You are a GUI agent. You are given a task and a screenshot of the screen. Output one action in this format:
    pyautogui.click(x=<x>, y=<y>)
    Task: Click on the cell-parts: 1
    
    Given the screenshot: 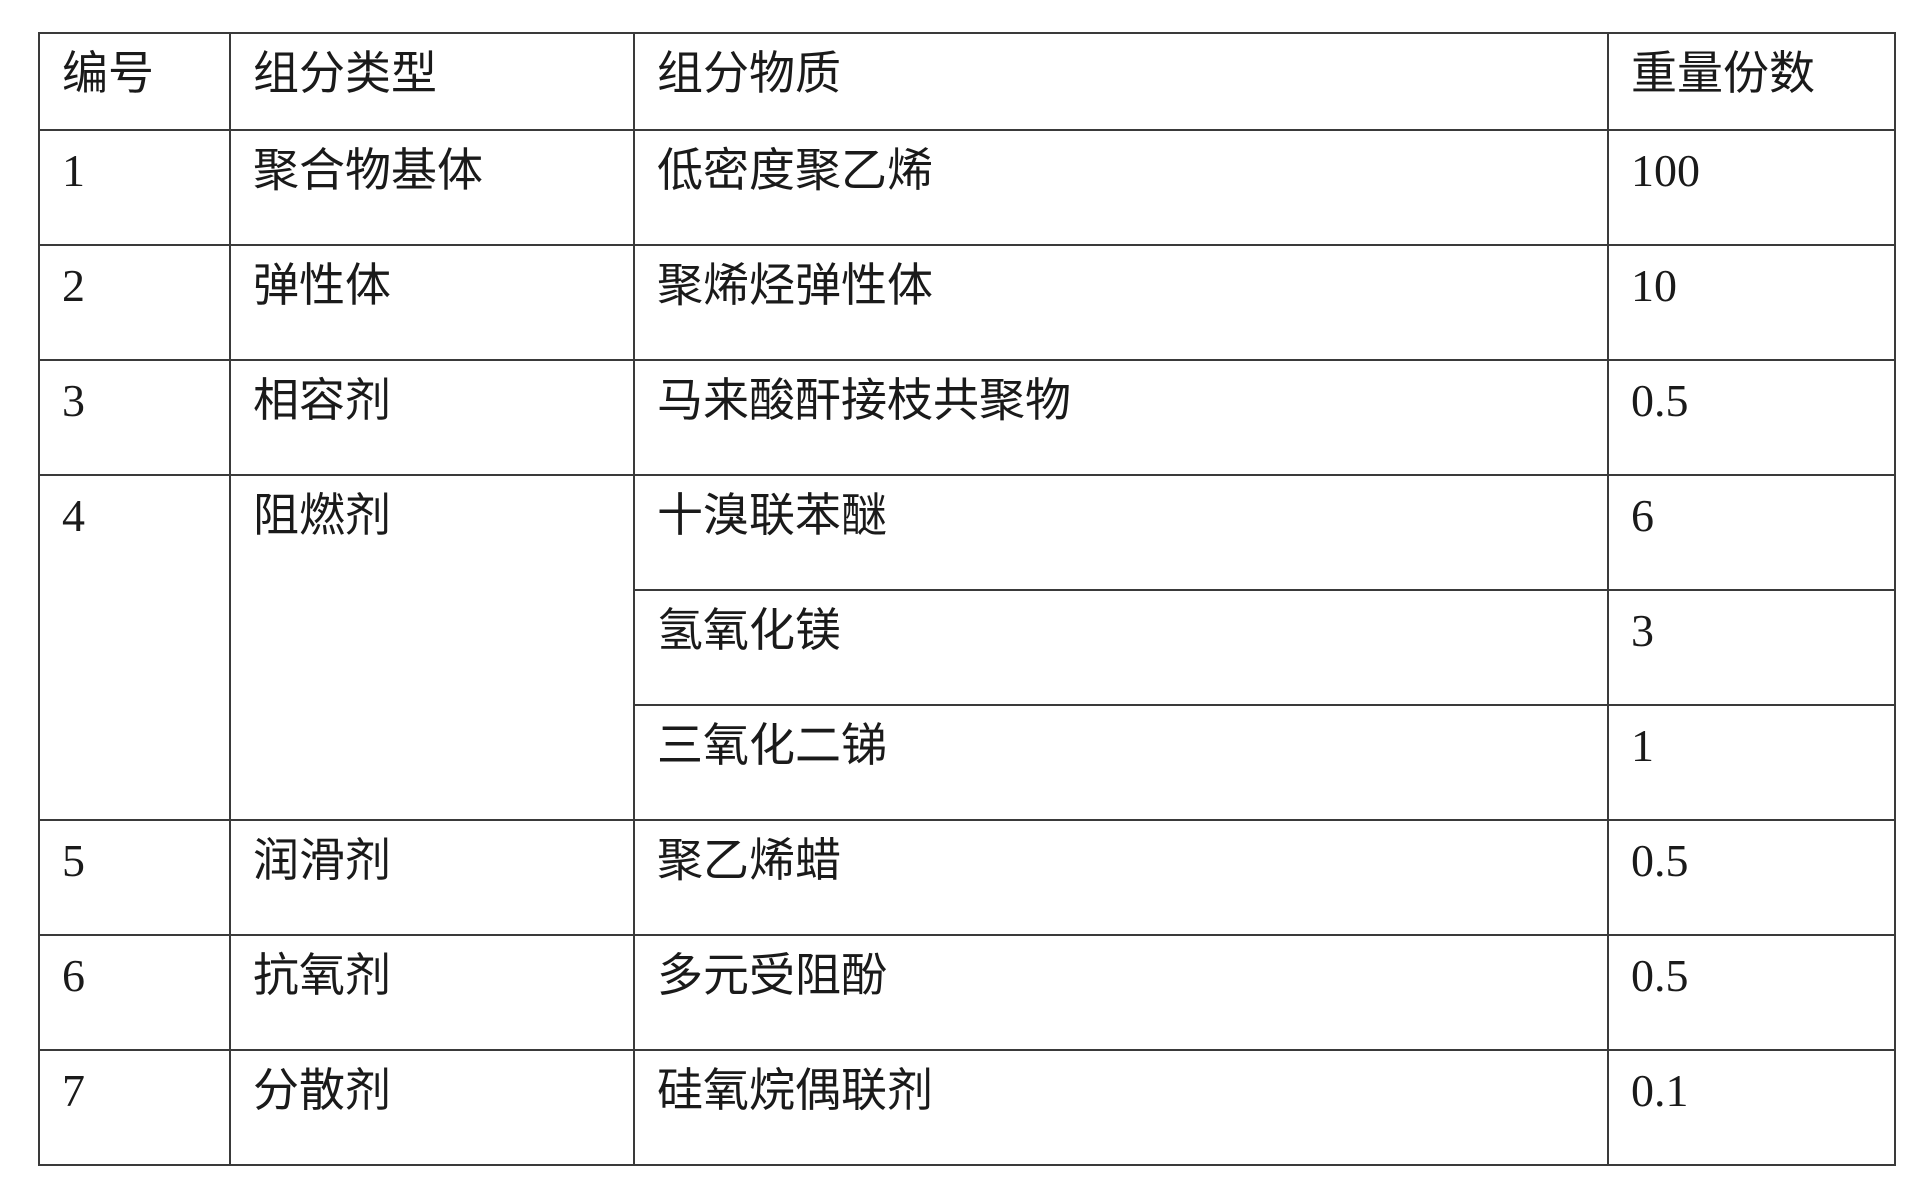 What is the action you would take?
    pyautogui.click(x=1751, y=762)
    